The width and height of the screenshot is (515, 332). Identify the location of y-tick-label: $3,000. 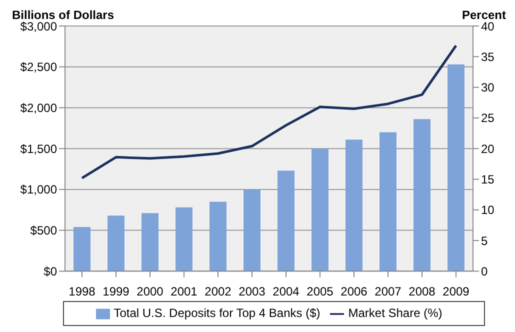
(39, 26).